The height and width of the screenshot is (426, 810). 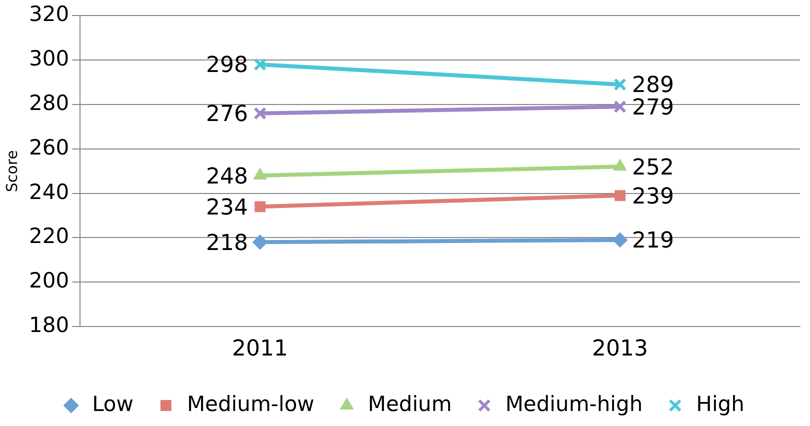 I want to click on legend-label: Medium-high, so click(x=574, y=404).